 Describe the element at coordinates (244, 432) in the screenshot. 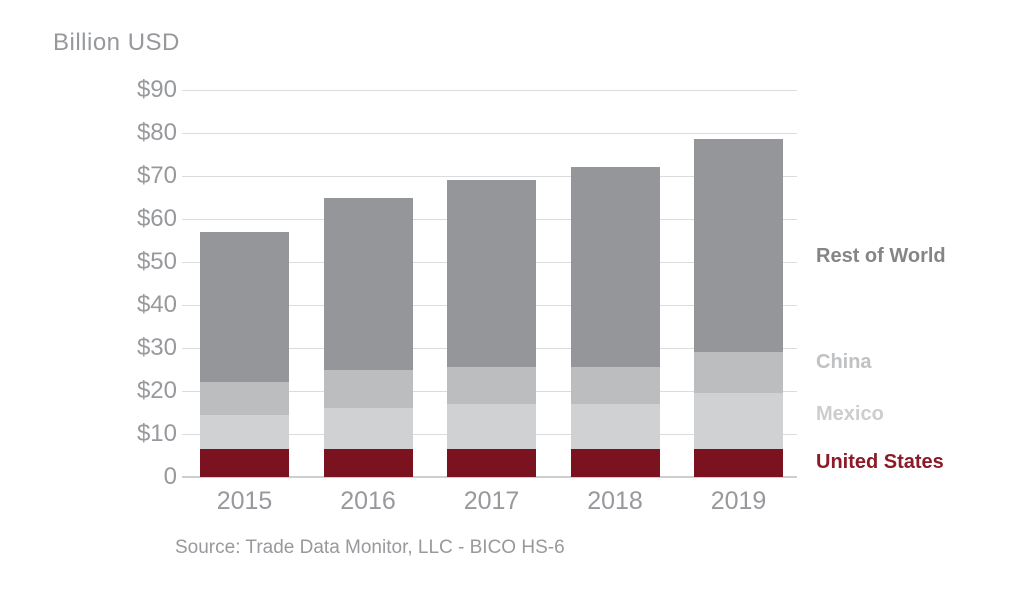

I see `bar-segment-mexico-2015` at that location.